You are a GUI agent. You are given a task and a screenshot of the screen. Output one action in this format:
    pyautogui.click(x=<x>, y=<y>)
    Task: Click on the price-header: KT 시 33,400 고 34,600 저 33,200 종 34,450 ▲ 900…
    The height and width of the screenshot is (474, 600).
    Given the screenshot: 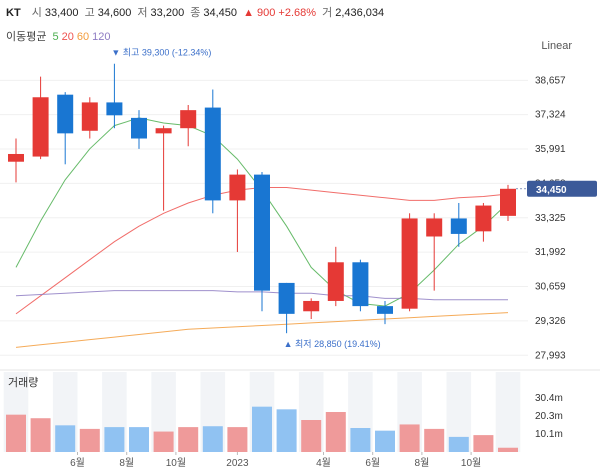 What is the action you would take?
    pyautogui.click(x=196, y=12)
    